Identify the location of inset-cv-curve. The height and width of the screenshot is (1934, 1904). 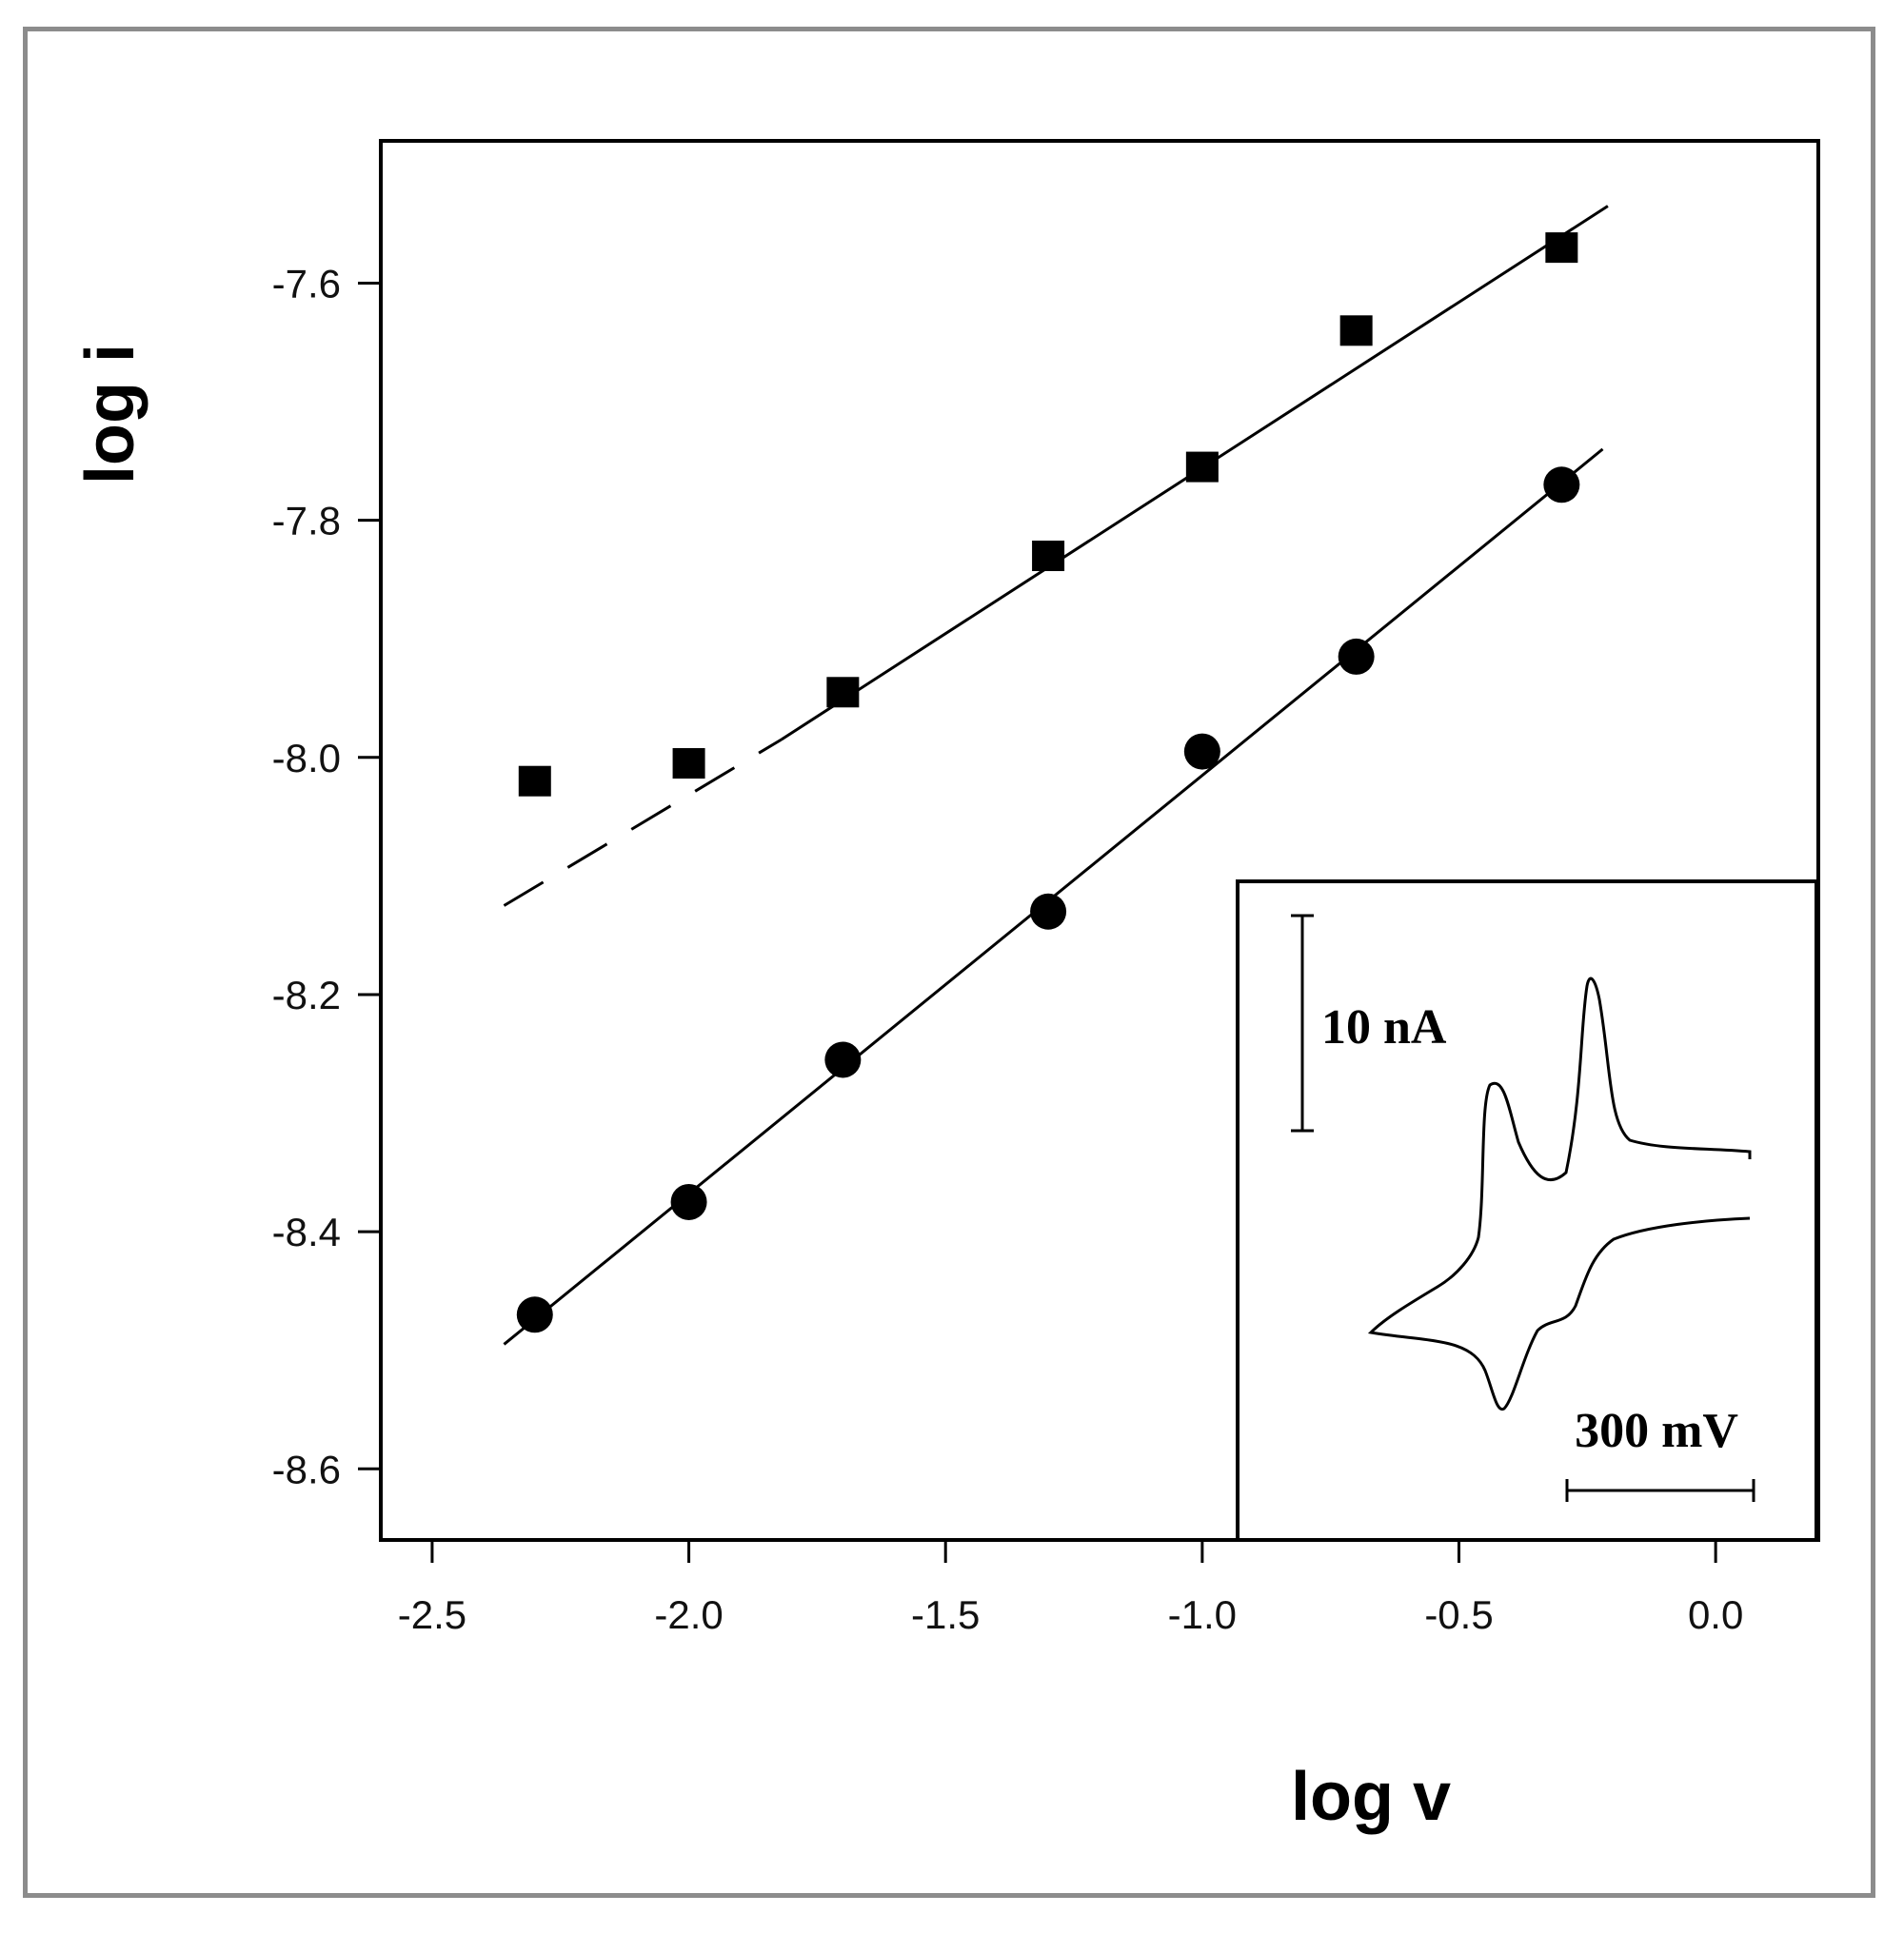
(1559, 1194).